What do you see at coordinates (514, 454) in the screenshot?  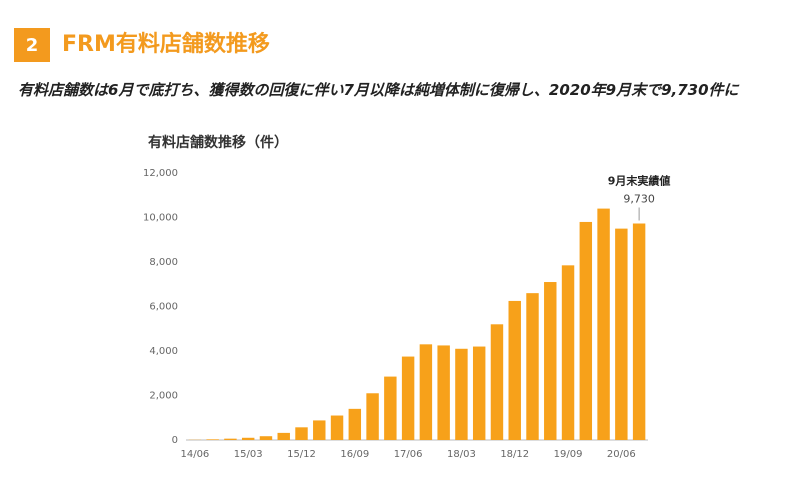 I see `x-tick-label: 18/12` at bounding box center [514, 454].